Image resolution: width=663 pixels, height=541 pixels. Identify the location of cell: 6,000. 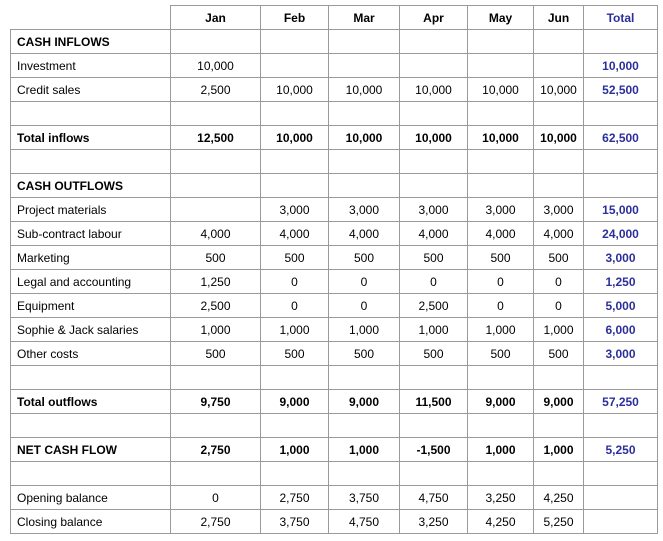
(620, 329).